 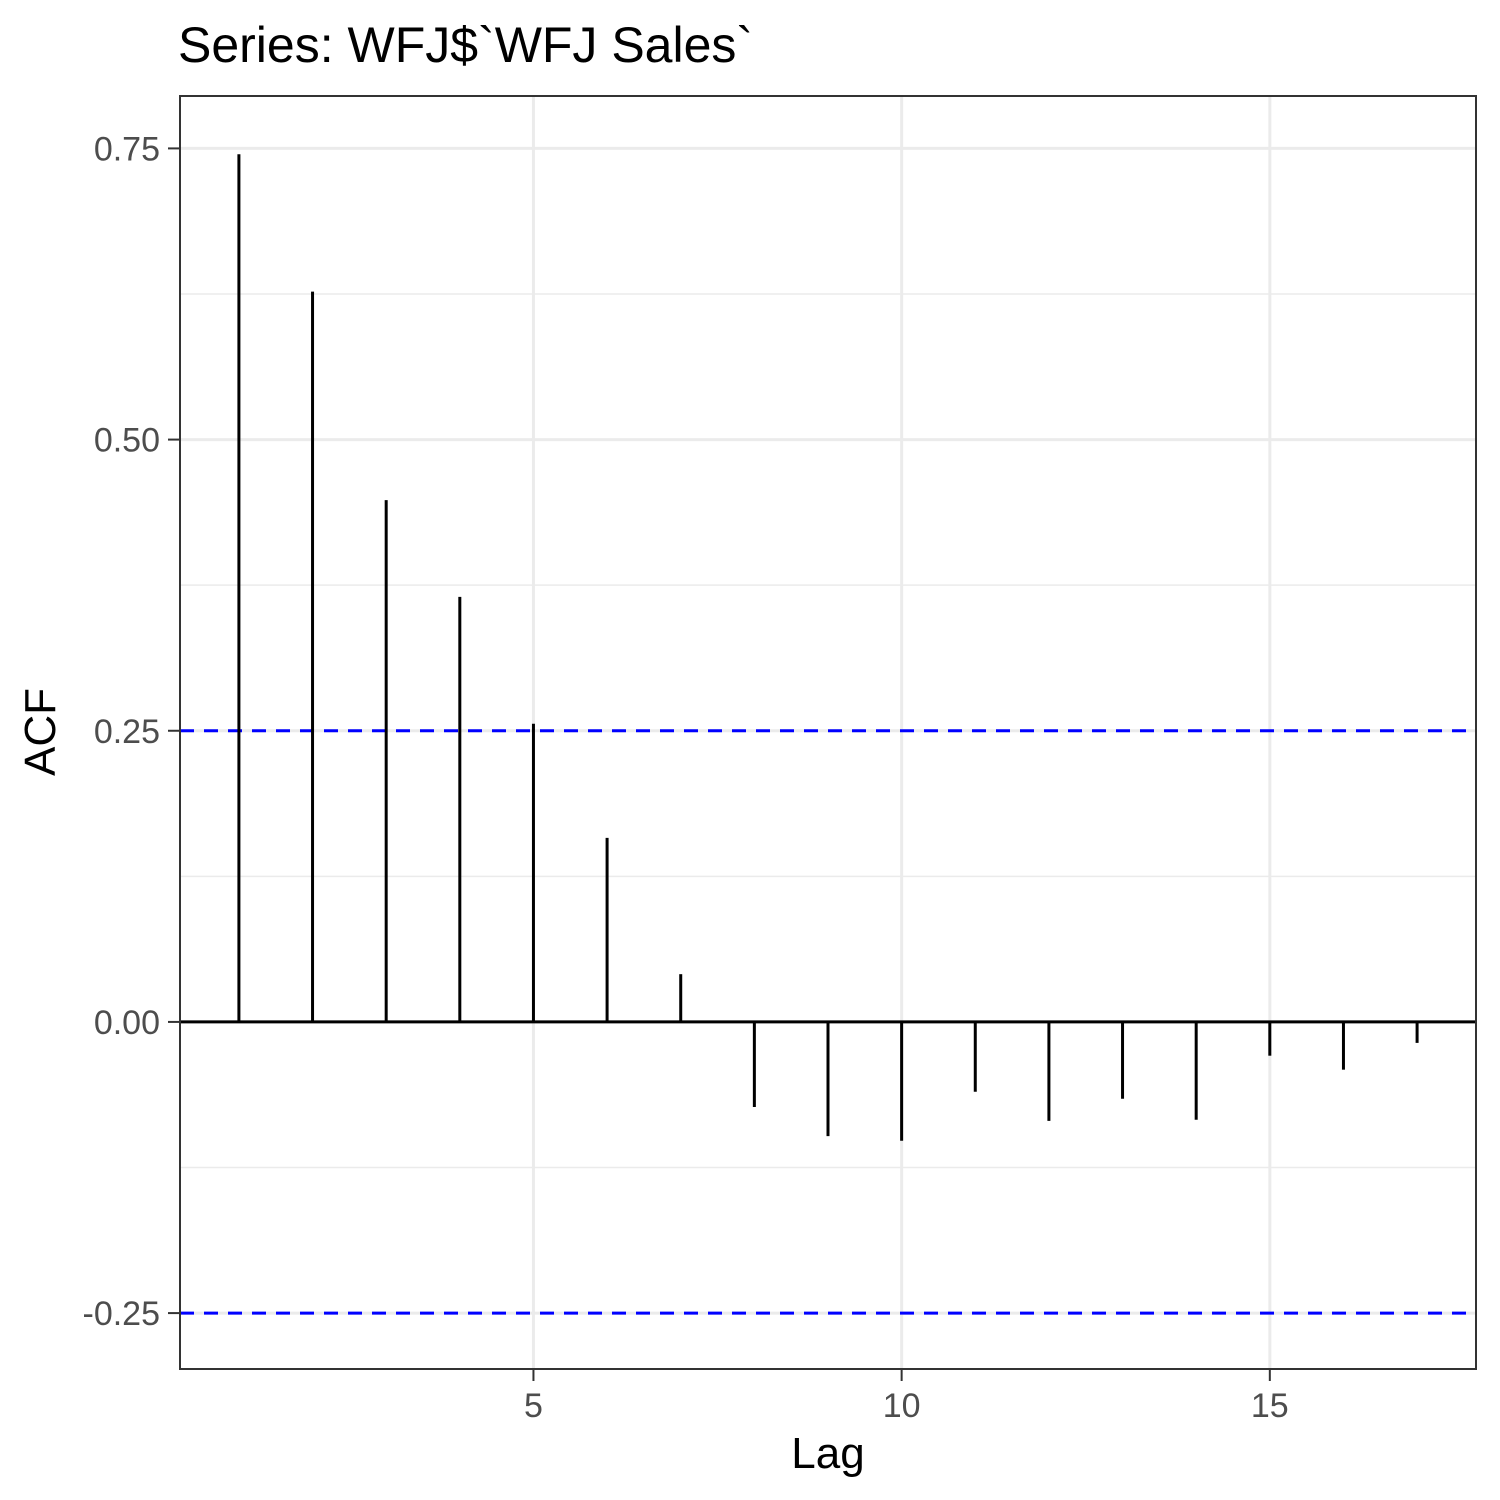 What do you see at coordinates (40, 732) in the screenshot?
I see `y-axis-title: ACF` at bounding box center [40, 732].